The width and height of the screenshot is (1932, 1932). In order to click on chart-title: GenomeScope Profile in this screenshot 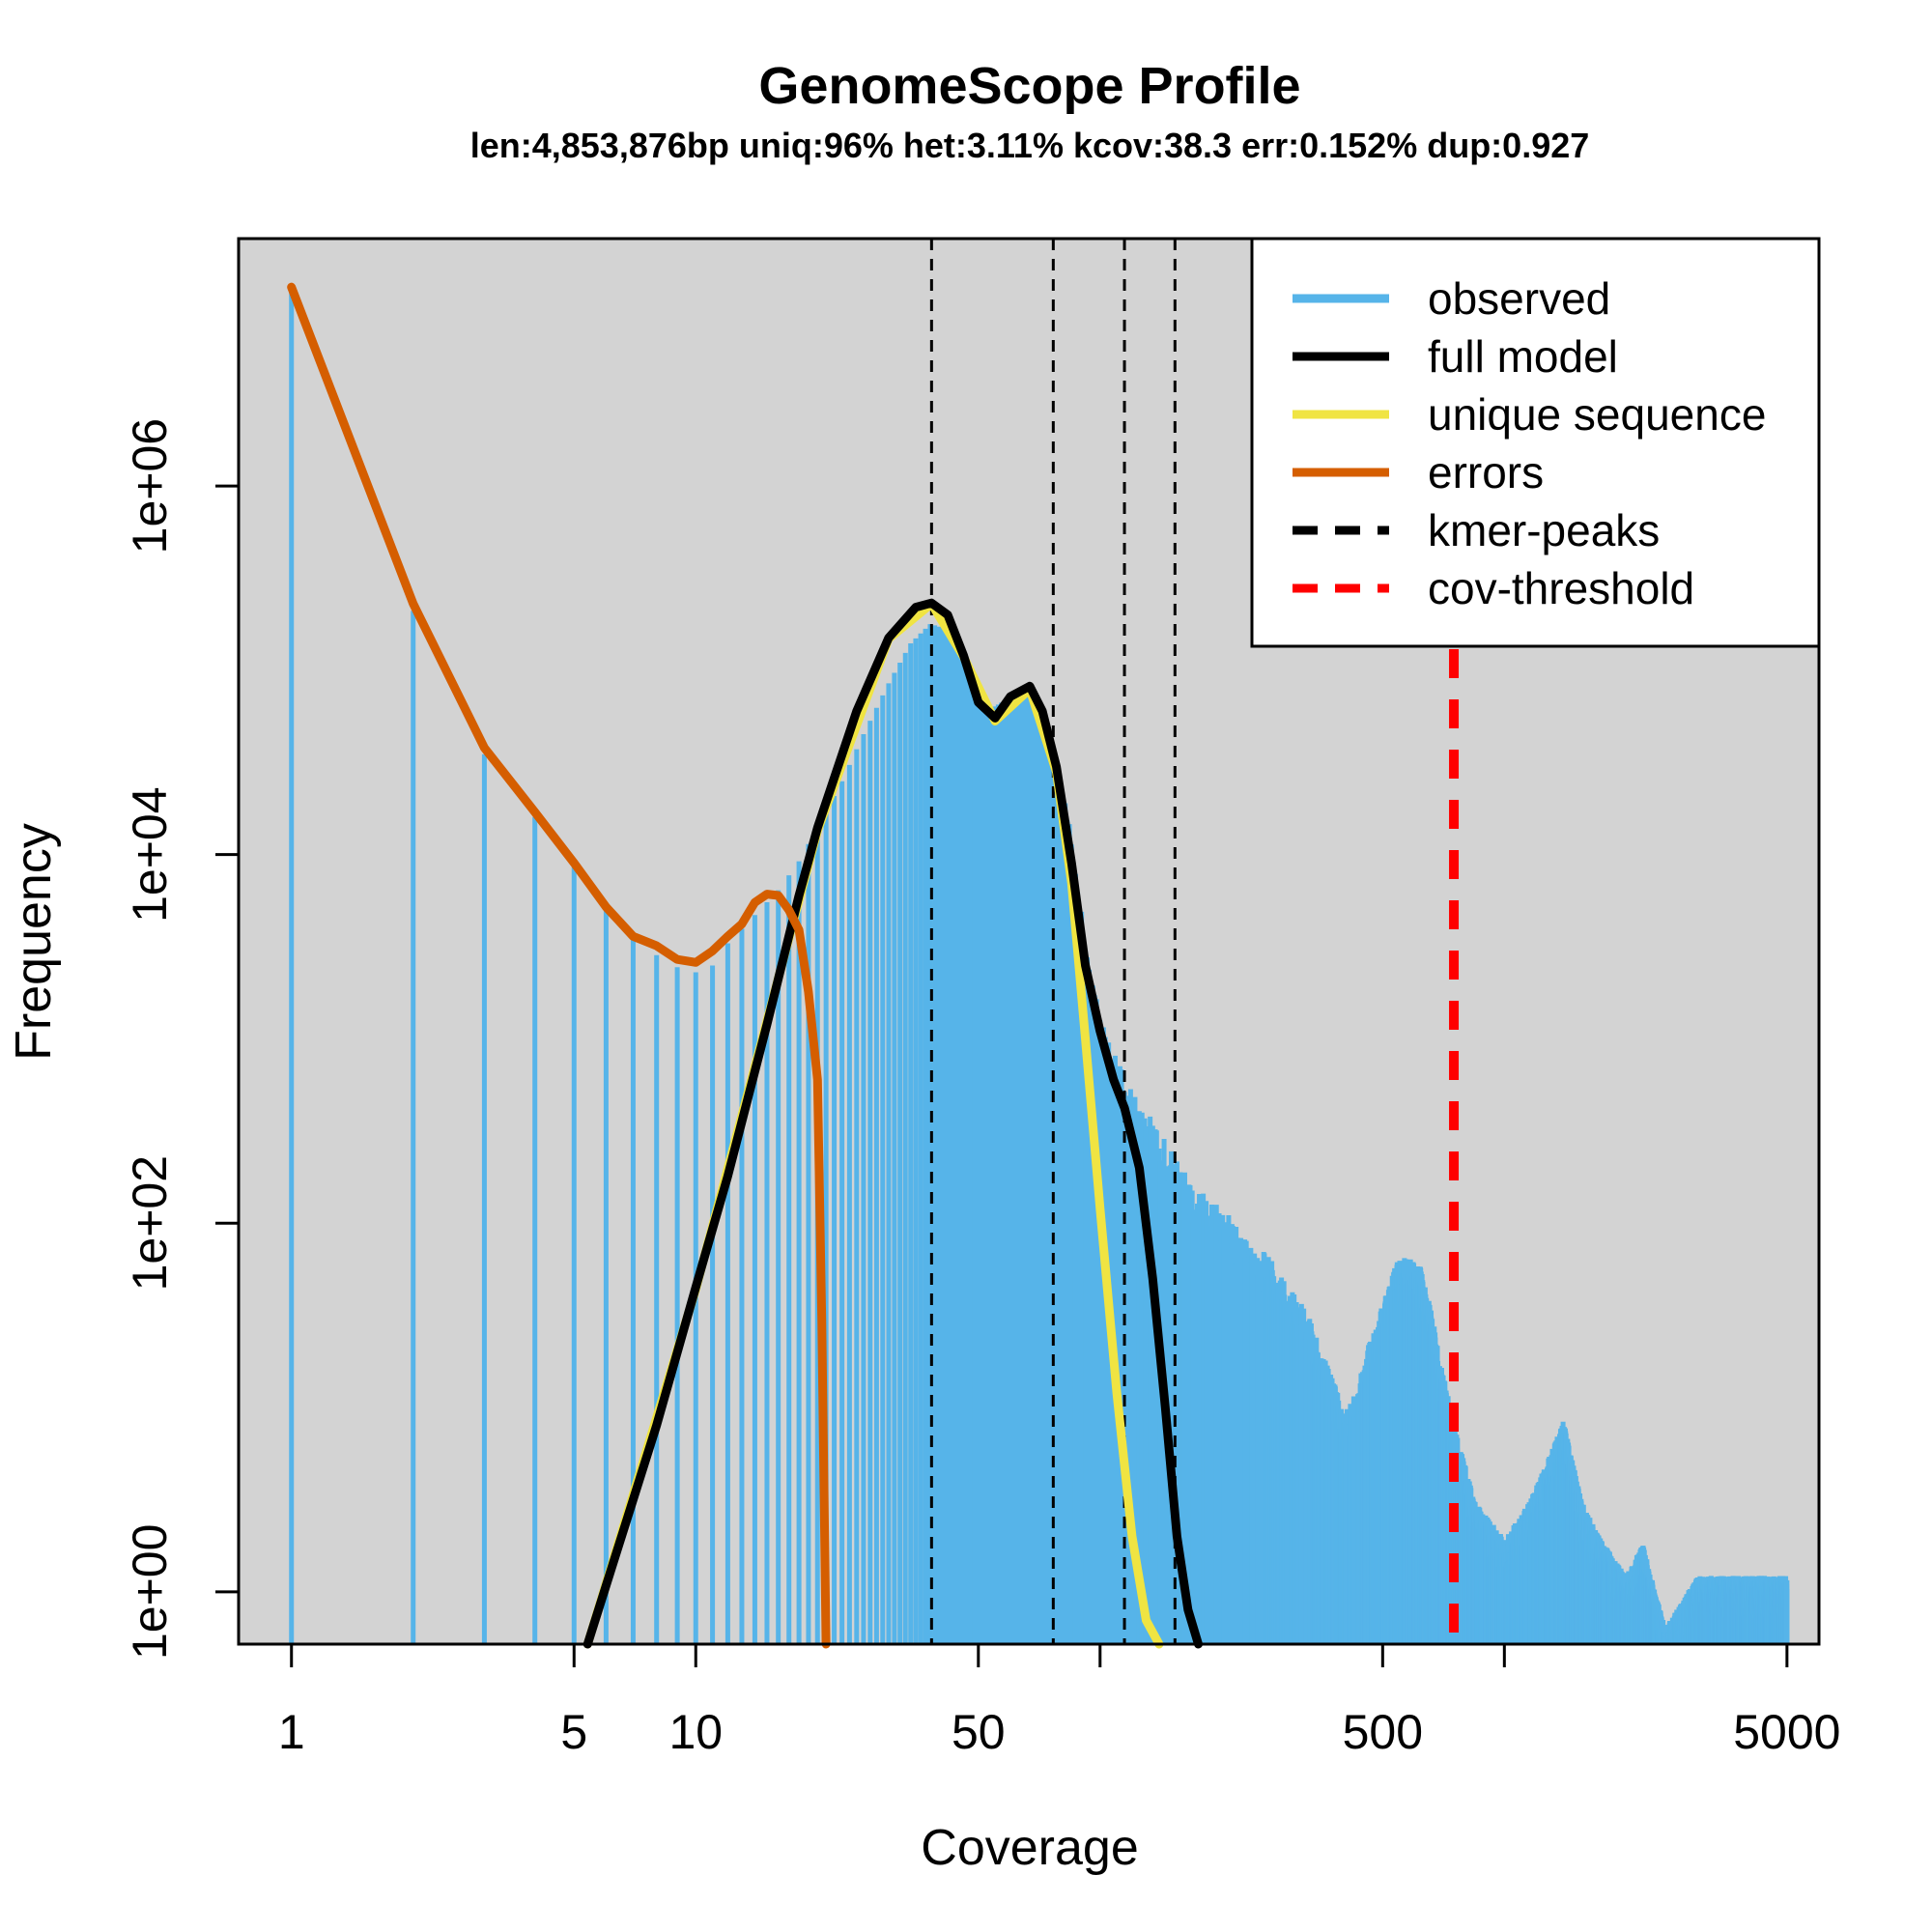, I will do `click(1029, 86)`.